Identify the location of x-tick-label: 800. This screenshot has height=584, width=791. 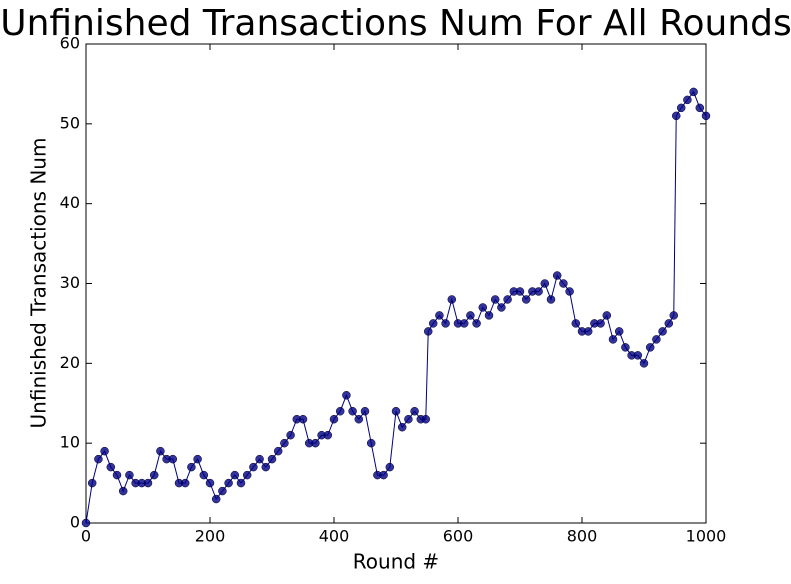
(582, 536).